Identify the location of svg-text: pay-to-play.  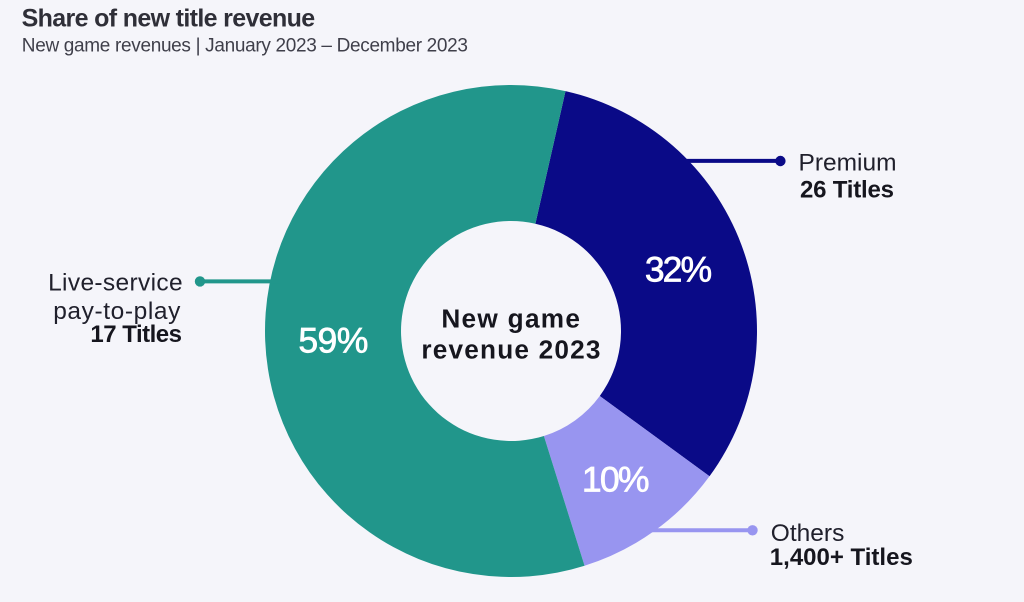
(117, 311).